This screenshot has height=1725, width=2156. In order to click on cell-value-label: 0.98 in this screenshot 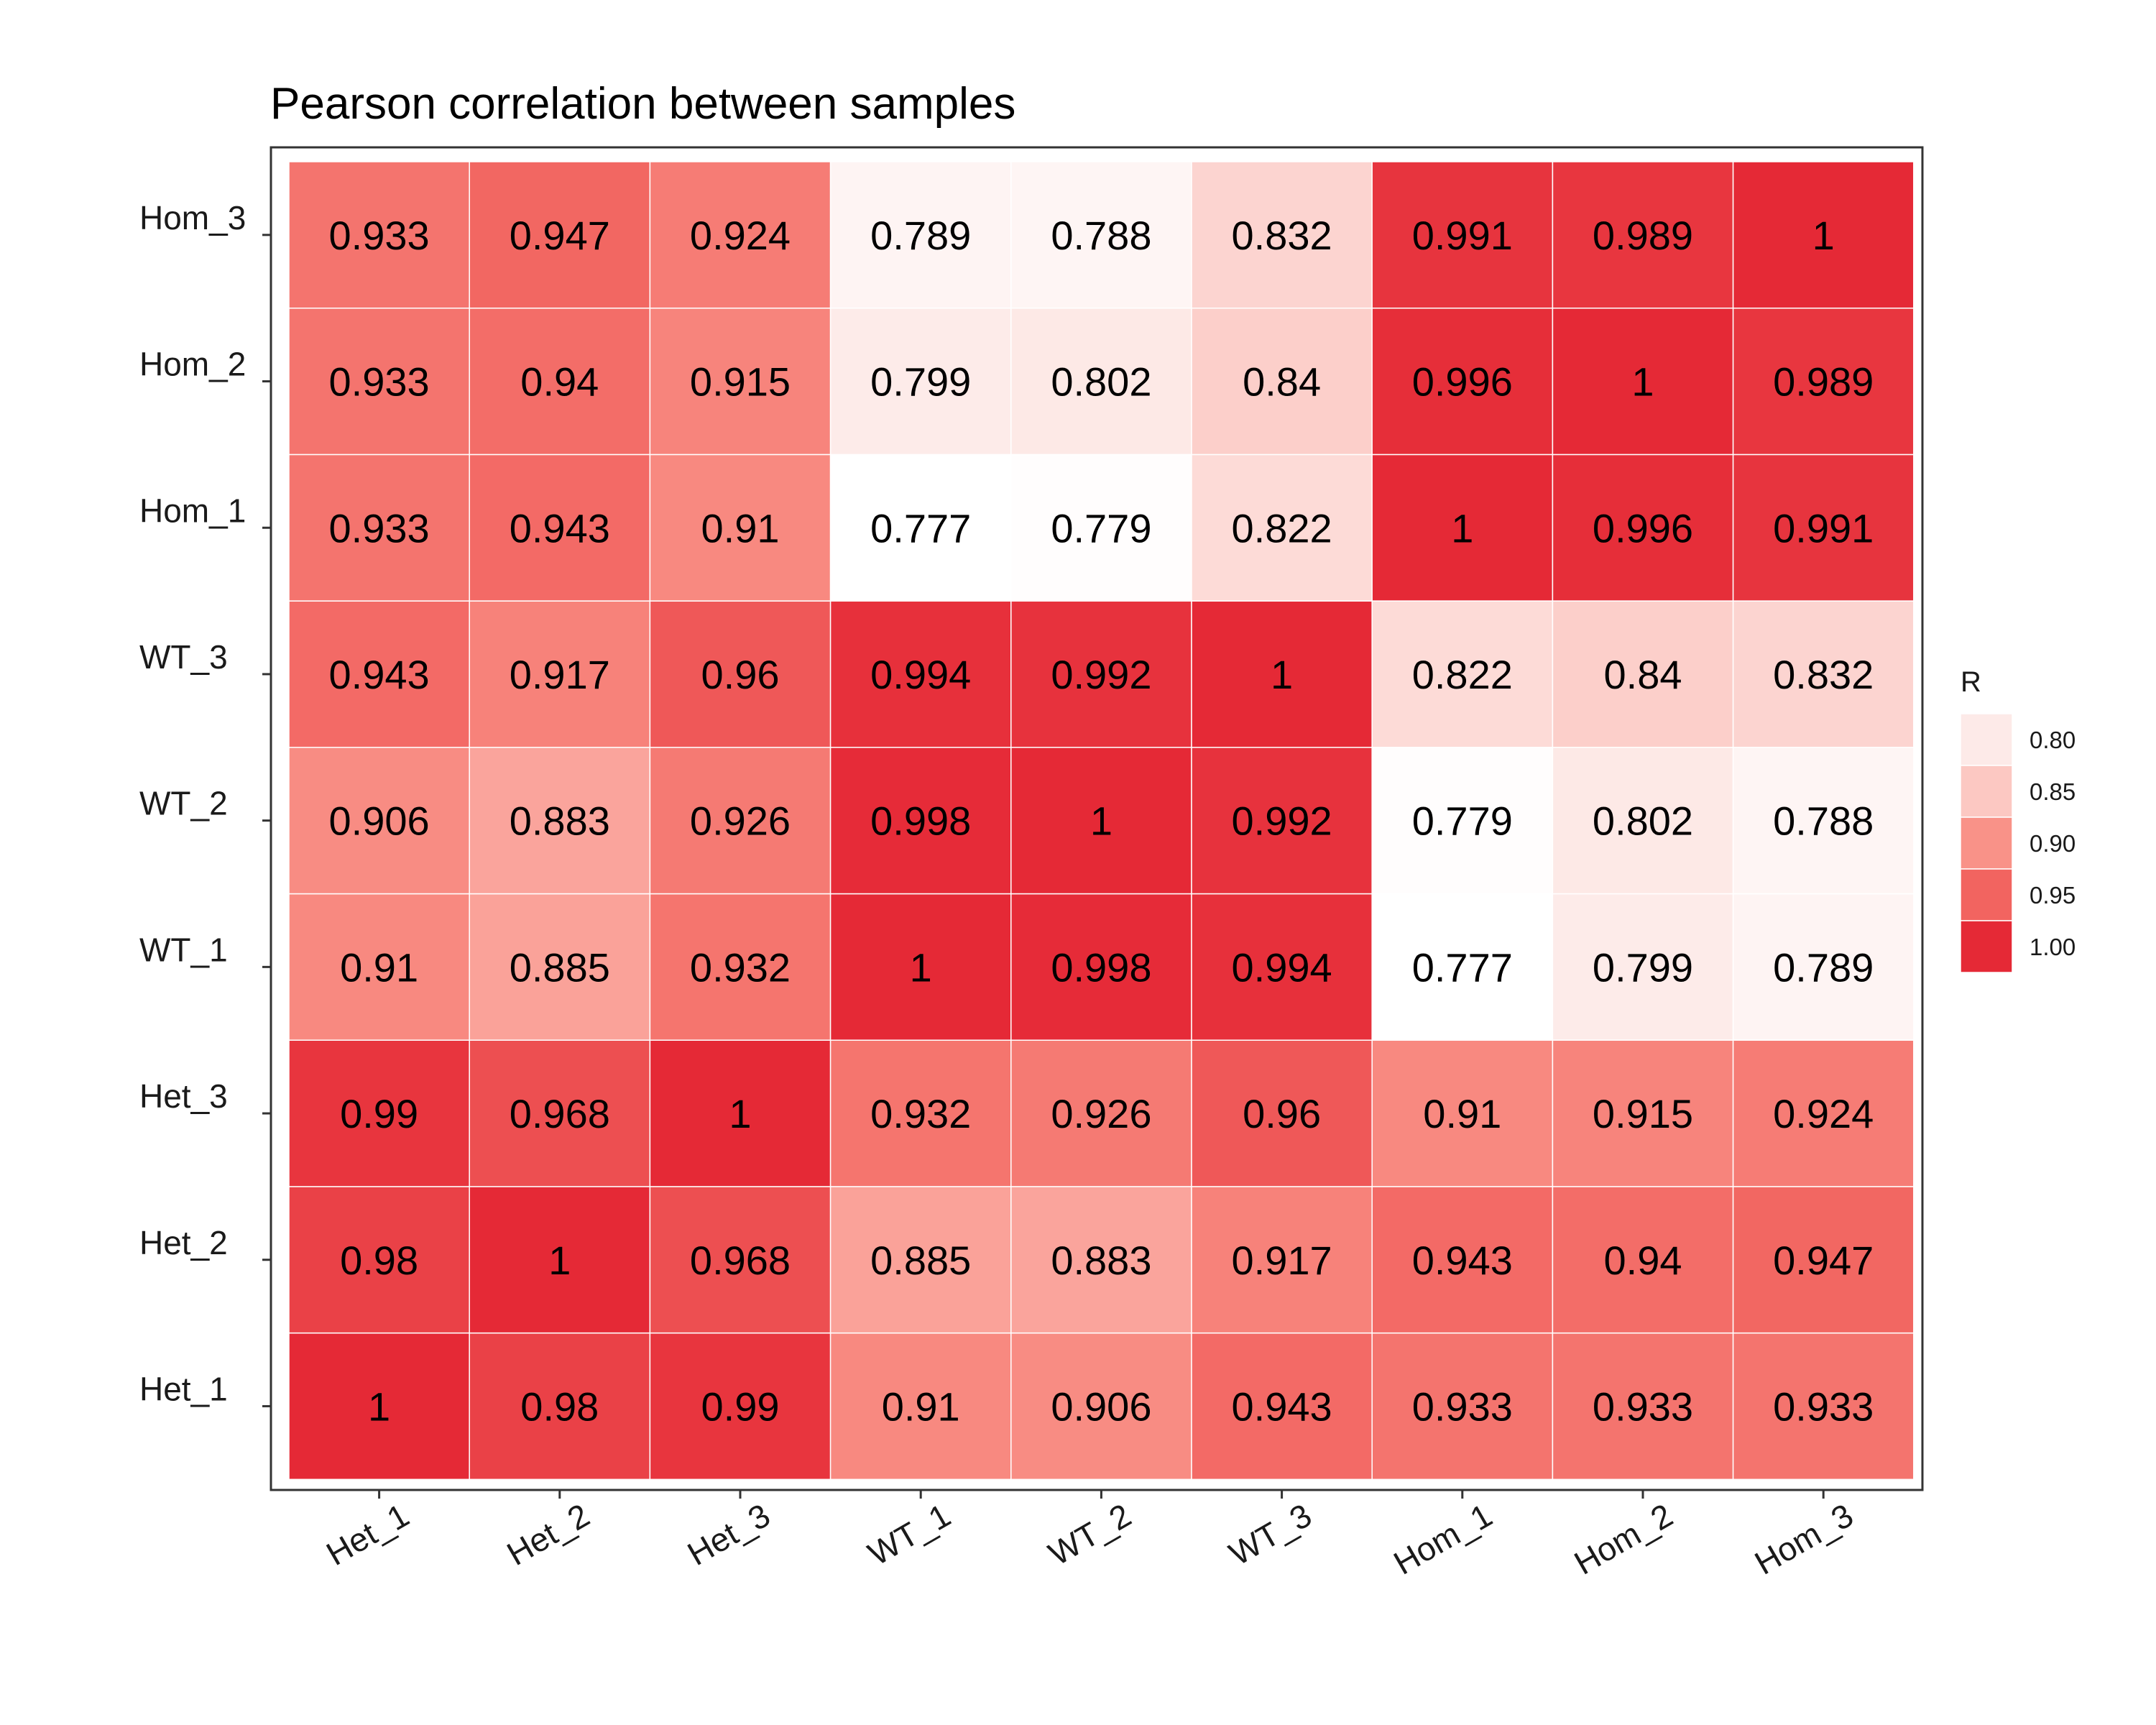, I will do `click(379, 1260)`.